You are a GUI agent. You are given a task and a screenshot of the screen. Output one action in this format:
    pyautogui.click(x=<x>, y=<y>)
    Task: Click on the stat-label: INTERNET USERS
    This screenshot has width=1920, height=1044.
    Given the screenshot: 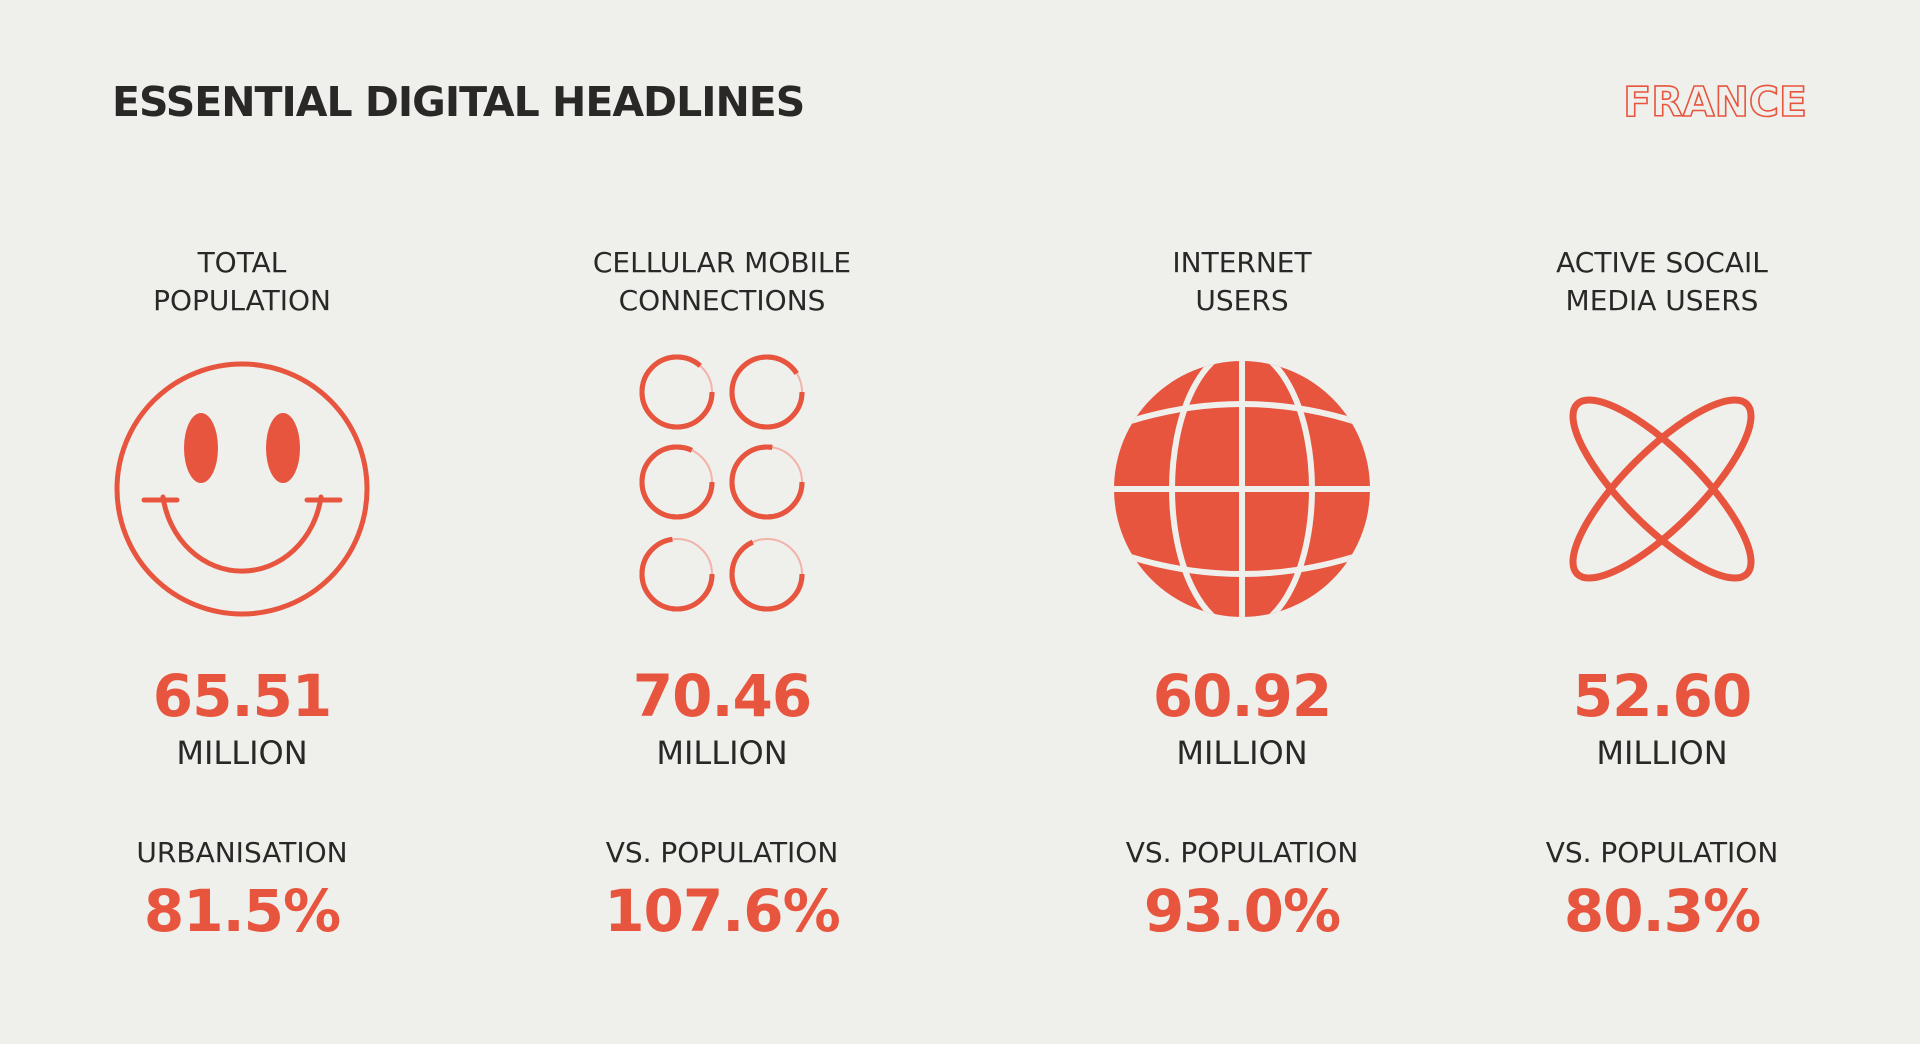 What is the action you would take?
    pyautogui.click(x=1242, y=282)
    